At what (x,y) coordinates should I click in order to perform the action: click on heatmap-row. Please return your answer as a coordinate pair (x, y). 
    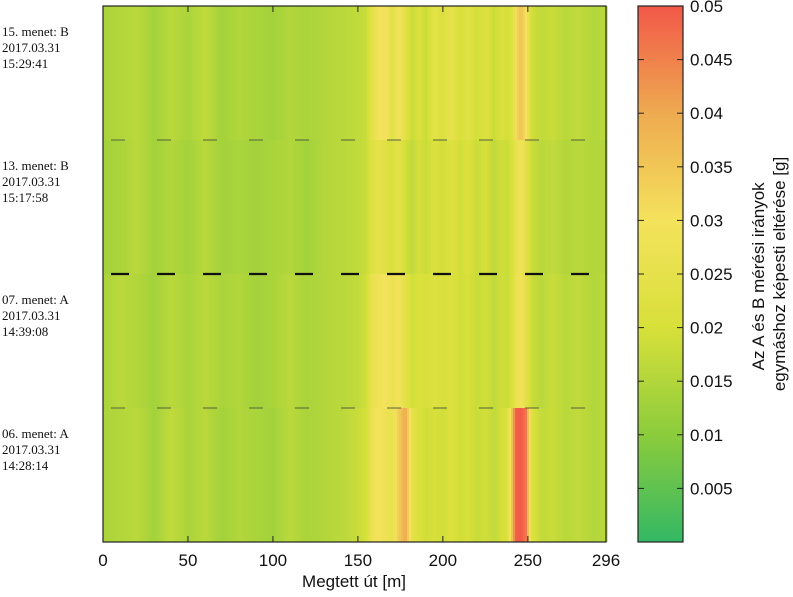
    Looking at the image, I should click on (355, 73).